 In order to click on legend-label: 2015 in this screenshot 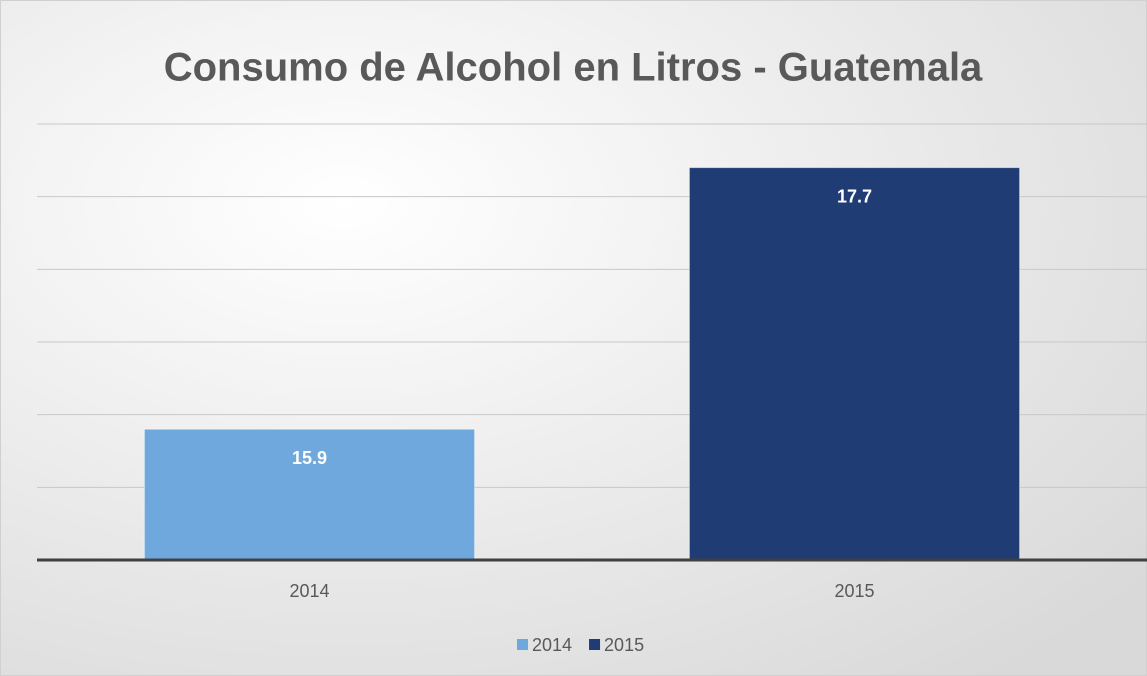, I will do `click(624, 645)`.